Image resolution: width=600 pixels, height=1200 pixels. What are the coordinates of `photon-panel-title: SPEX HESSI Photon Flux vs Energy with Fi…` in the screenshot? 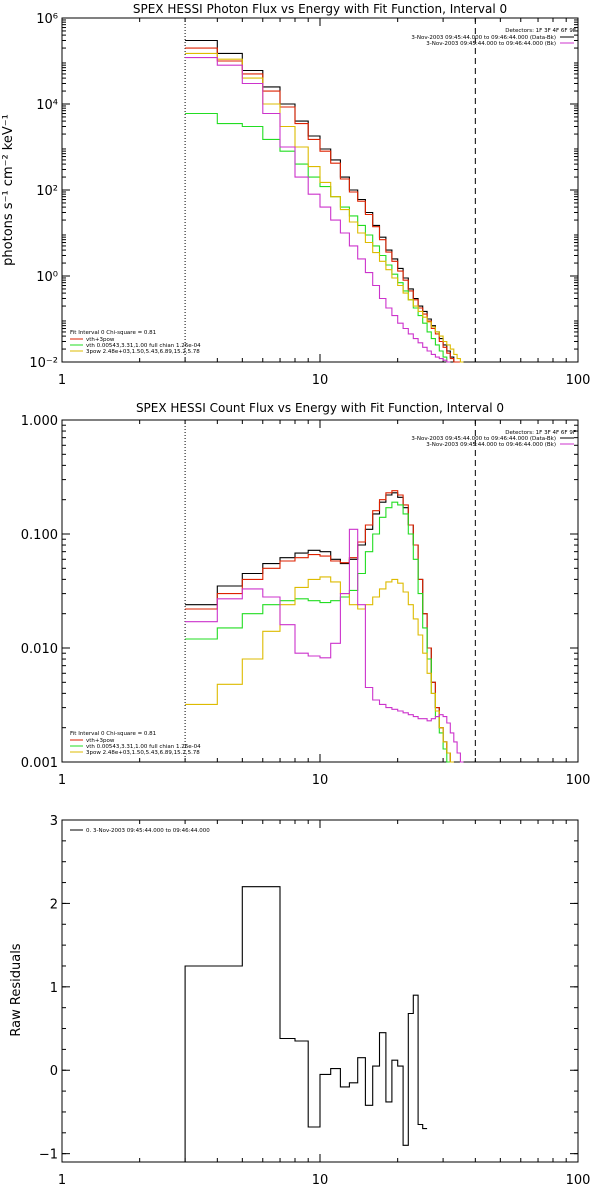 It's located at (320, 9).